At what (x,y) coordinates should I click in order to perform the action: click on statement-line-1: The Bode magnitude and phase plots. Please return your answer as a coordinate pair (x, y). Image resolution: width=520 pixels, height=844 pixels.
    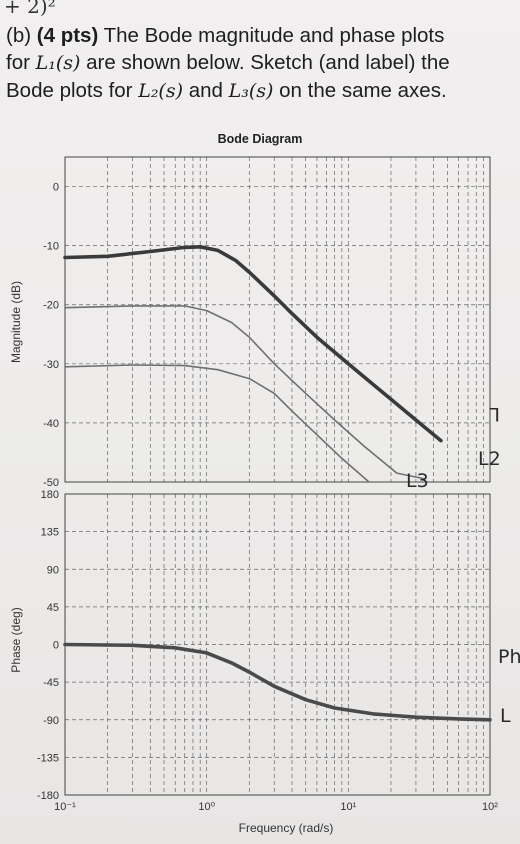
    Looking at the image, I should click on (274, 35).